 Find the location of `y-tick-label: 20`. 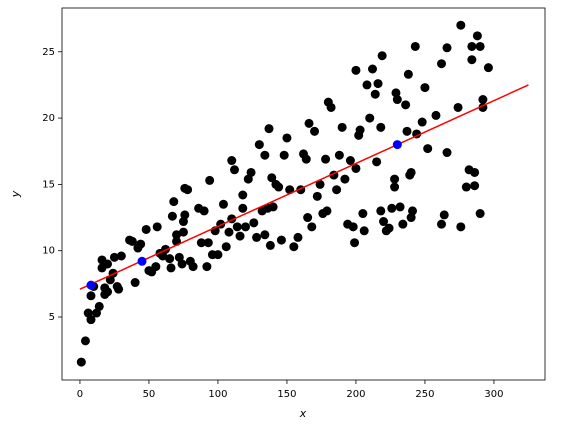

y-tick-label: 20 is located at coordinates (48, 118).